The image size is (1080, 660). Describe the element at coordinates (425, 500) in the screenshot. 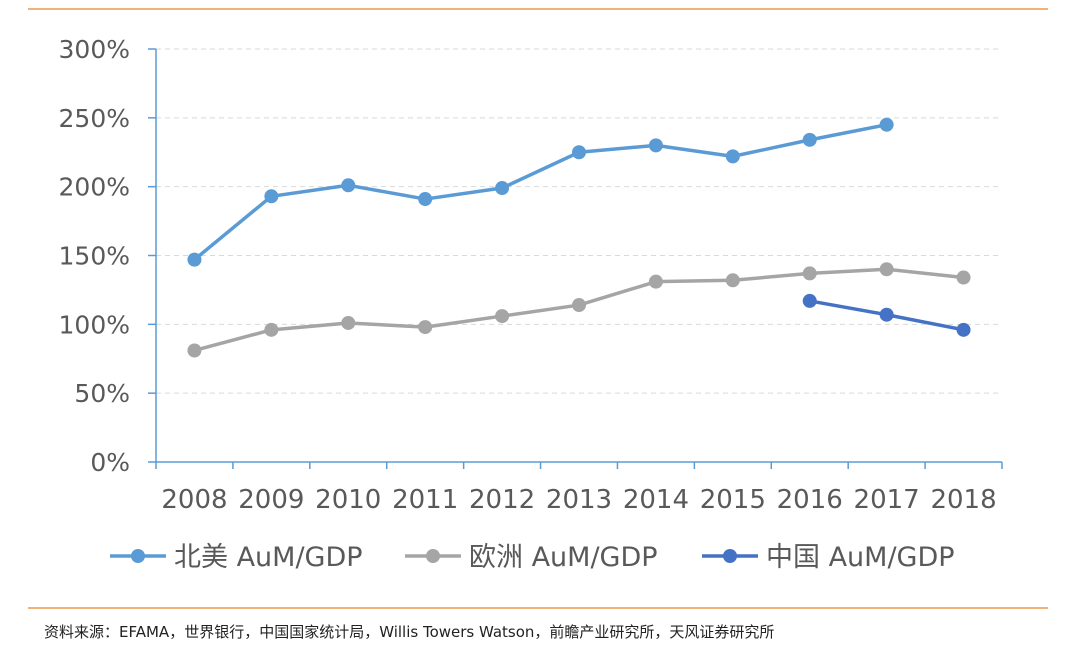

I see `x-tick-label: 2011` at that location.